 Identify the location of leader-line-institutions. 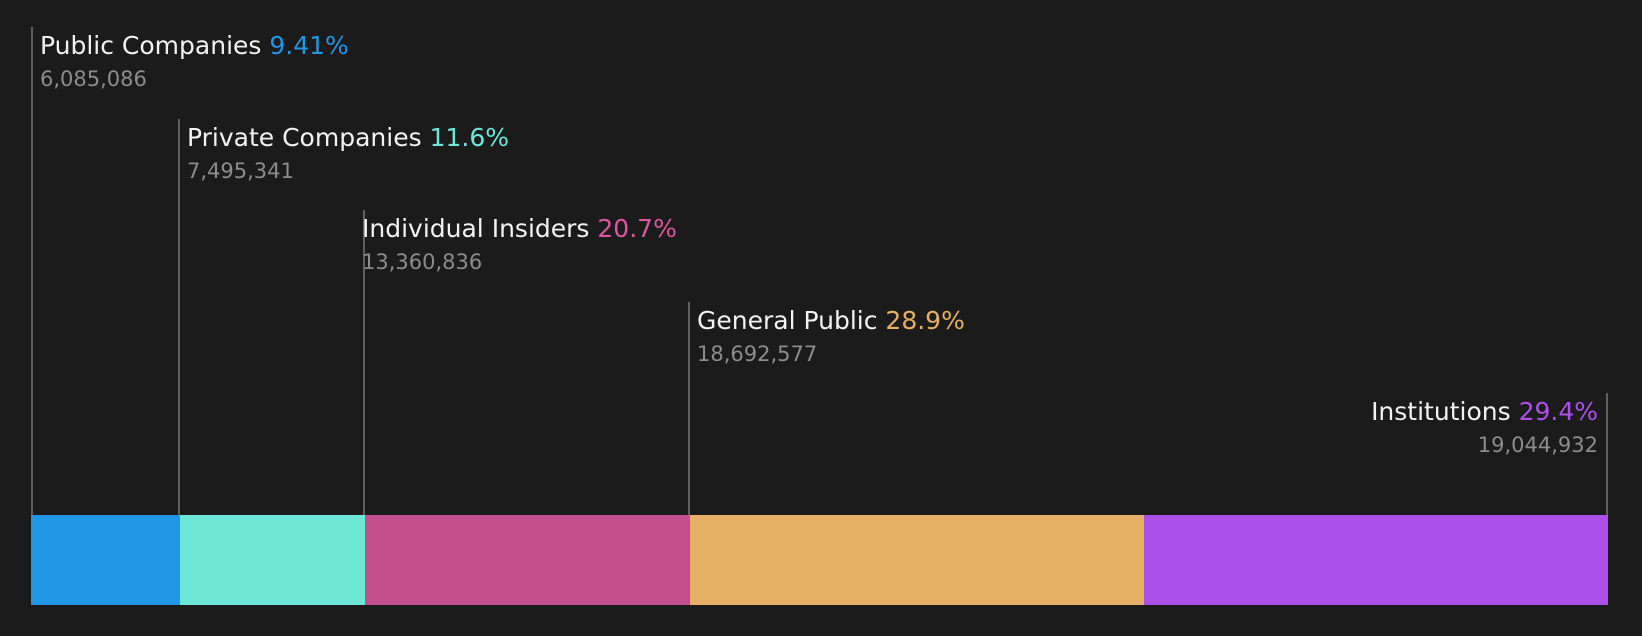
(1607, 454).